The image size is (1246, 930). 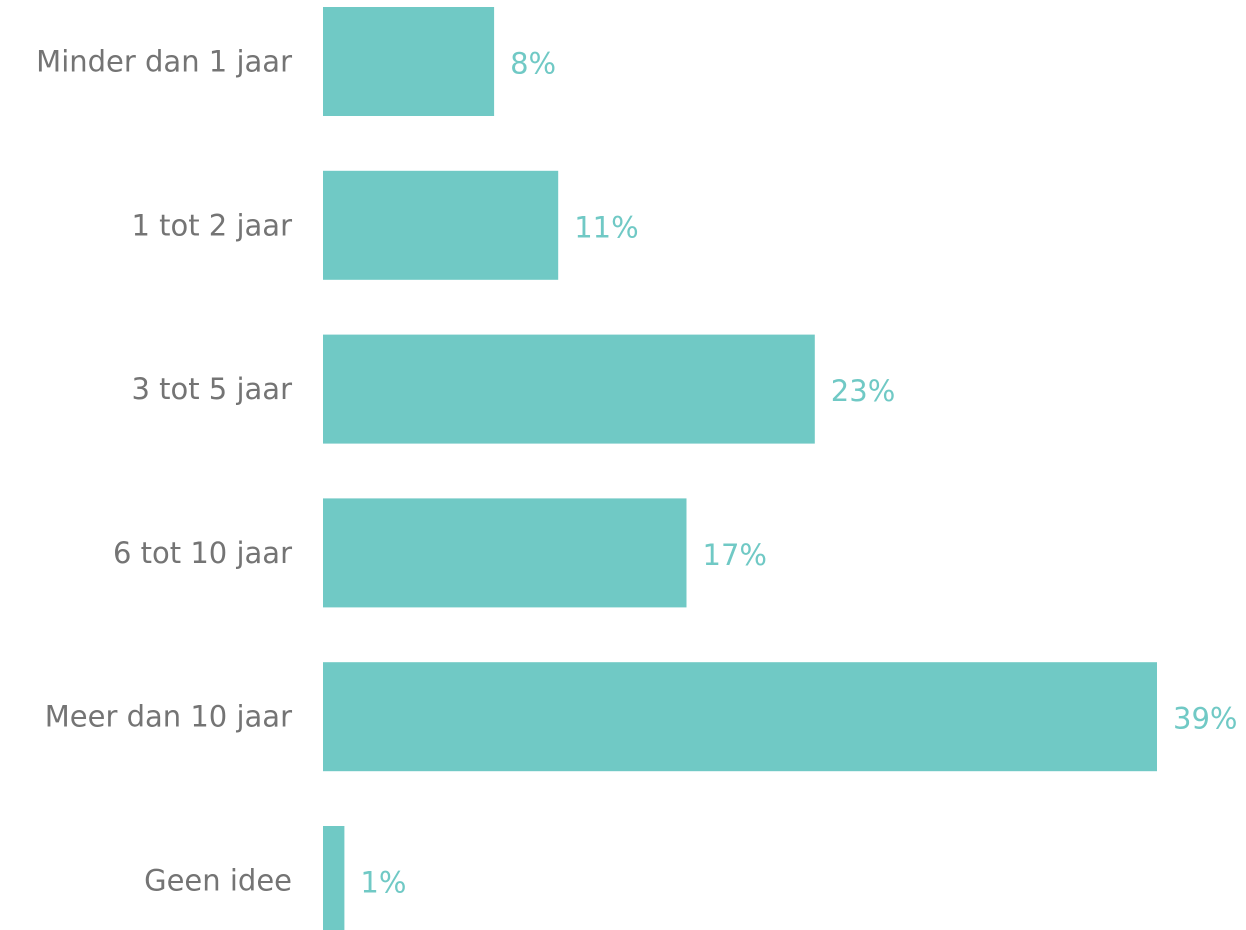 I want to click on category-label-2: 3 tot 5 jaar, so click(x=211, y=389).